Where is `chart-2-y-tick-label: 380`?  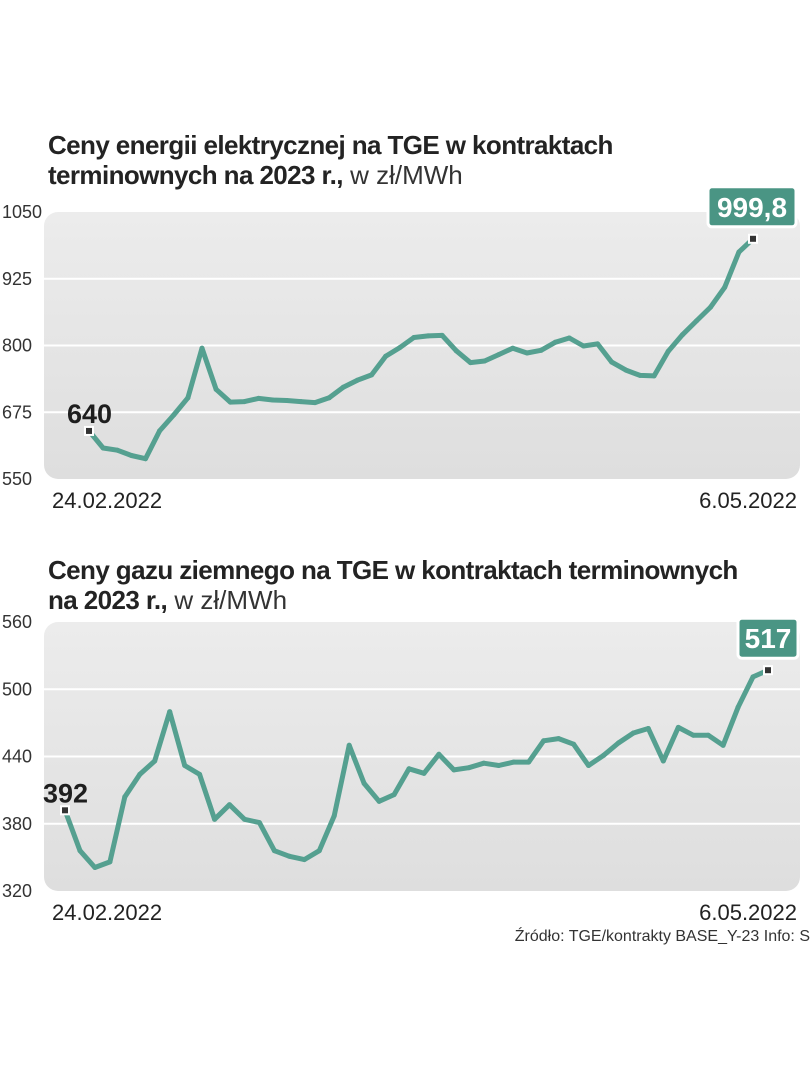 chart-2-y-tick-label: 380 is located at coordinates (17, 824).